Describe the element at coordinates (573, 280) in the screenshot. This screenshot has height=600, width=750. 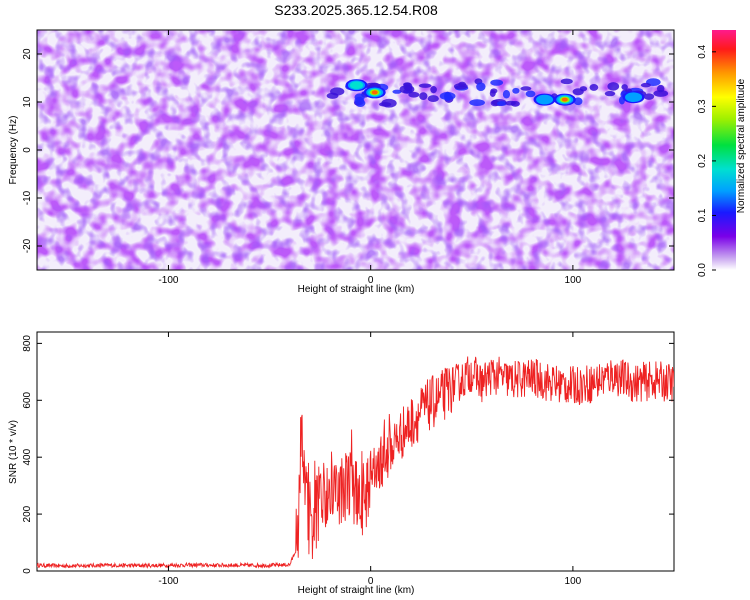
I see `spectrogram-x-tick-label: 100` at that location.